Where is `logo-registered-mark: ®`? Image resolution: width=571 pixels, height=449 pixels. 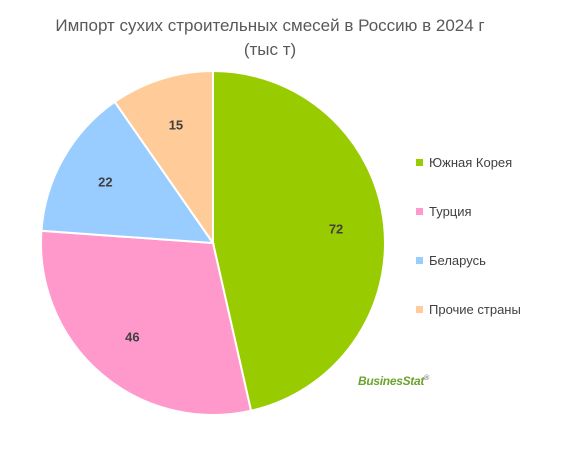 logo-registered-mark: ® is located at coordinates (426, 378).